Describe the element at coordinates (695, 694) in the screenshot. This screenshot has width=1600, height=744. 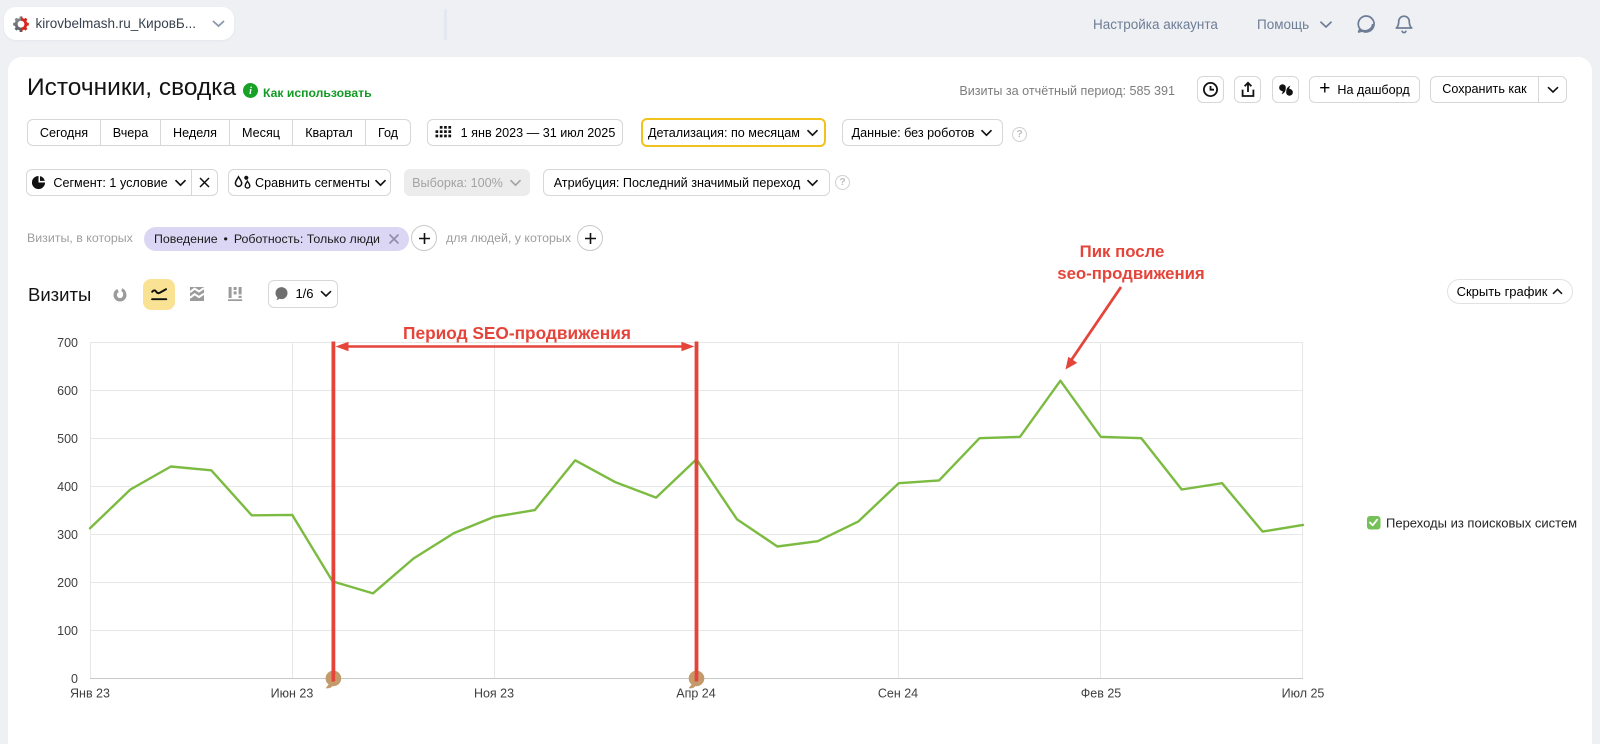
I see `svg-text: Апр 24` at that location.